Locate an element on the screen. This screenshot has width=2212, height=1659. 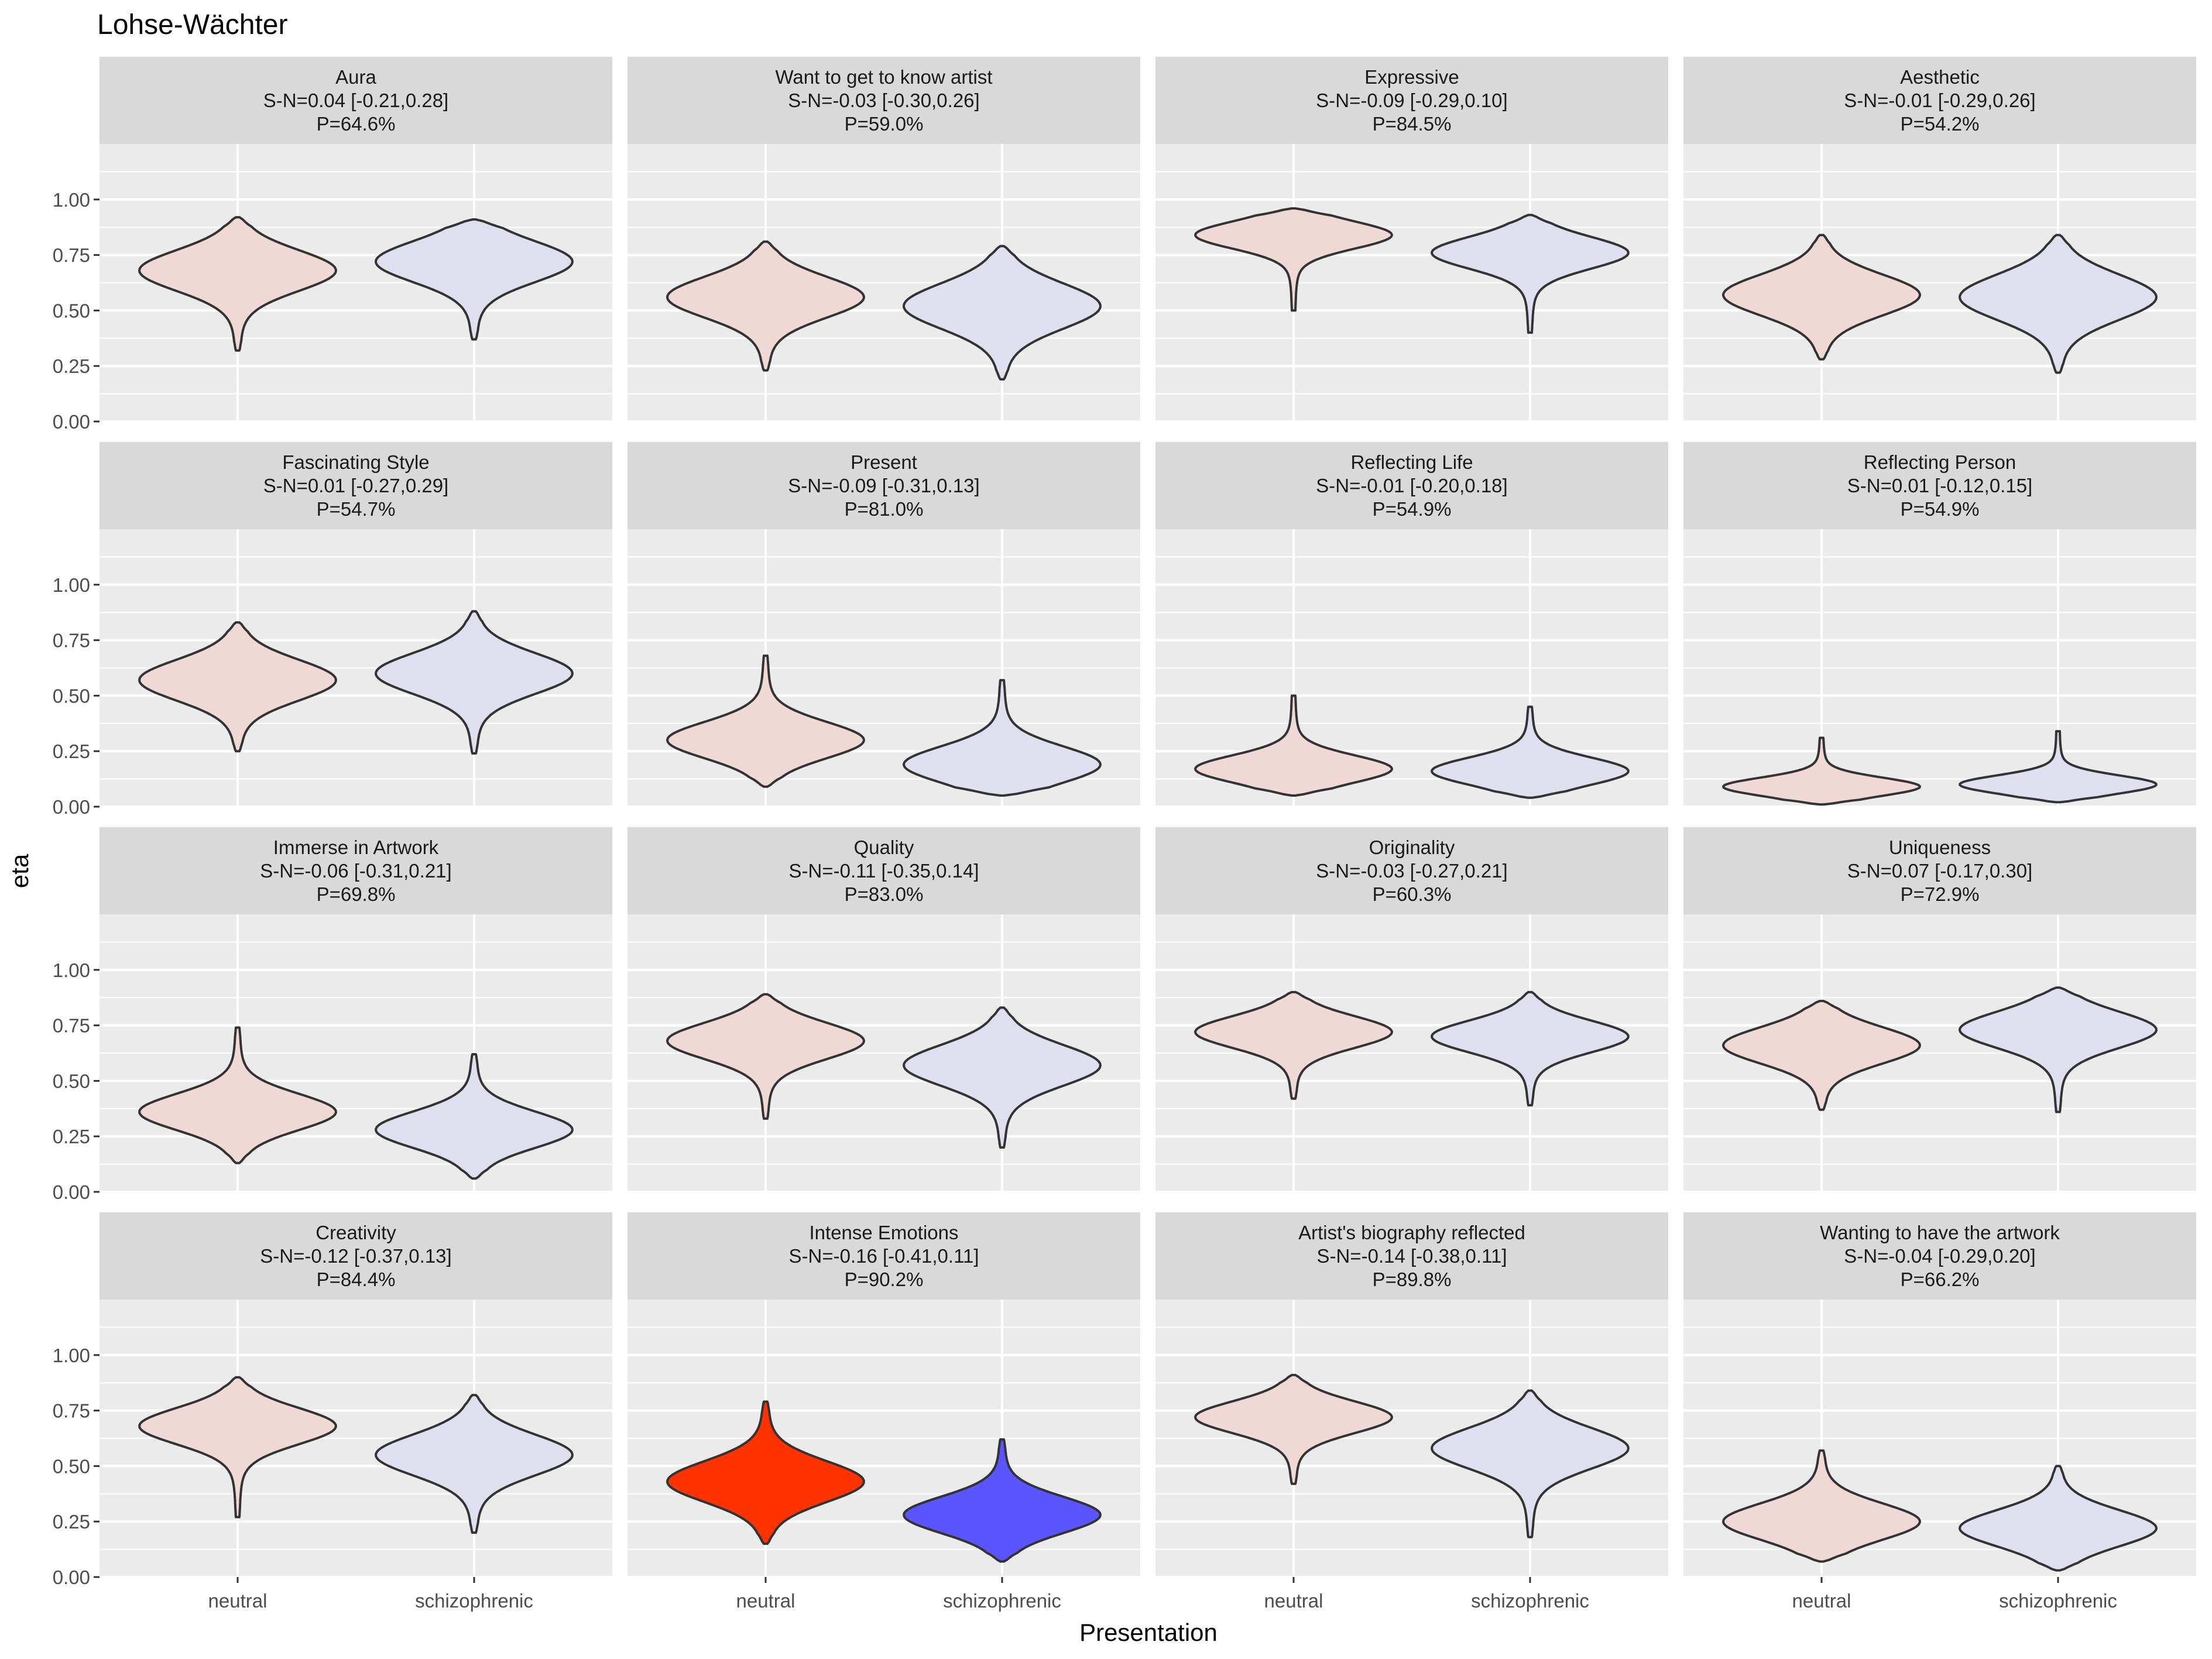
facet-title: Reflecting Person is located at coordinates (1940, 462).